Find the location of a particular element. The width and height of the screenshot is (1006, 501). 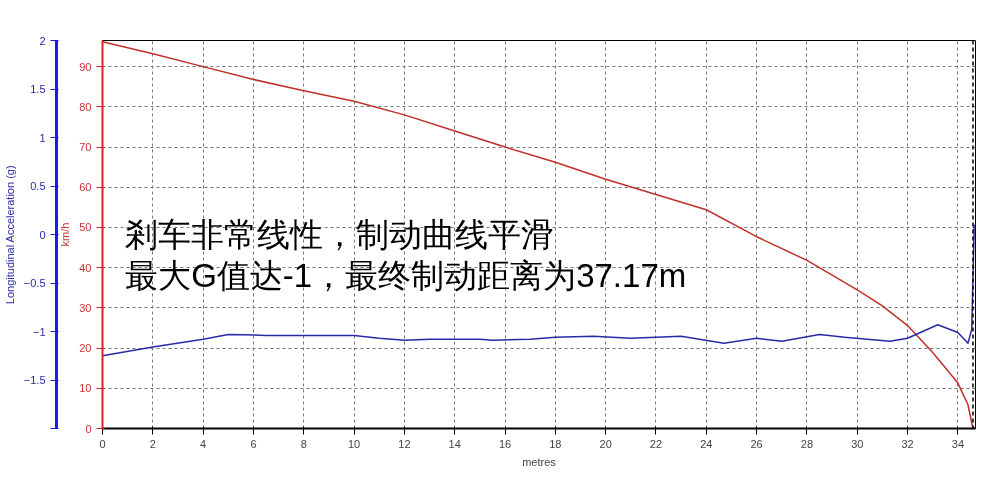

y2-tick-label: 2 is located at coordinates (42, 40).